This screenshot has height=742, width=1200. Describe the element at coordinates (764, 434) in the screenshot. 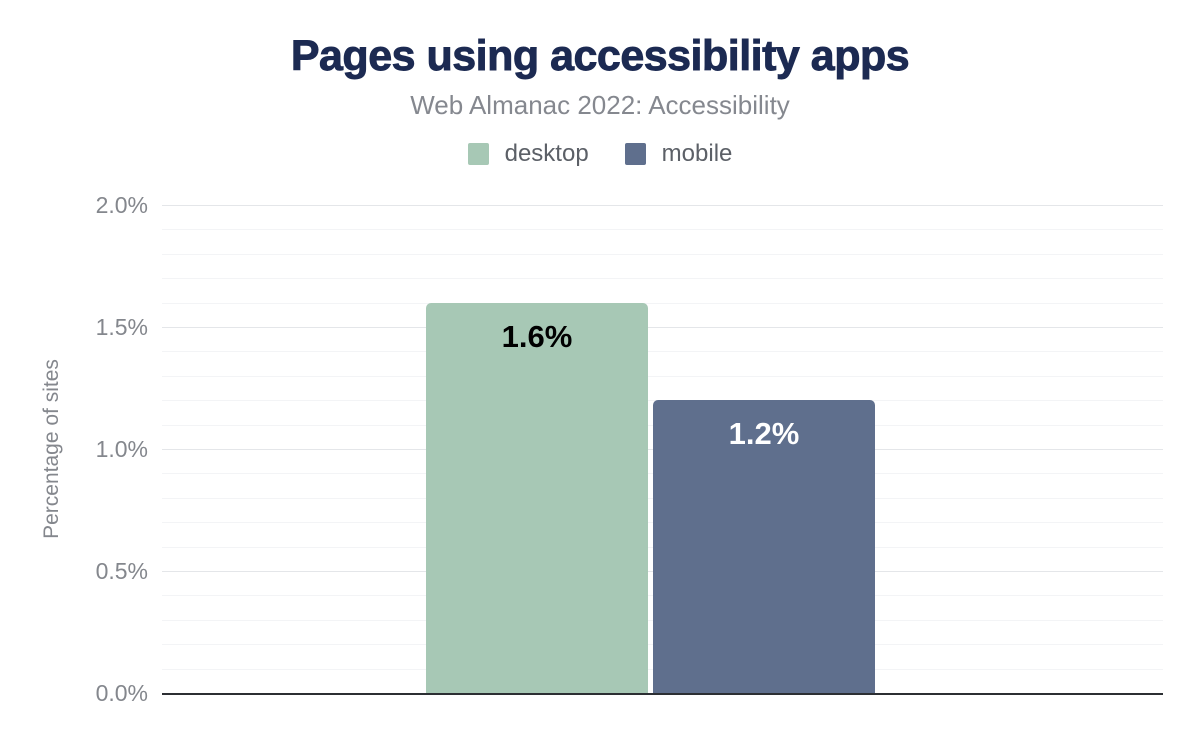

I see `bar-value-label-mobile: 1.2%` at that location.